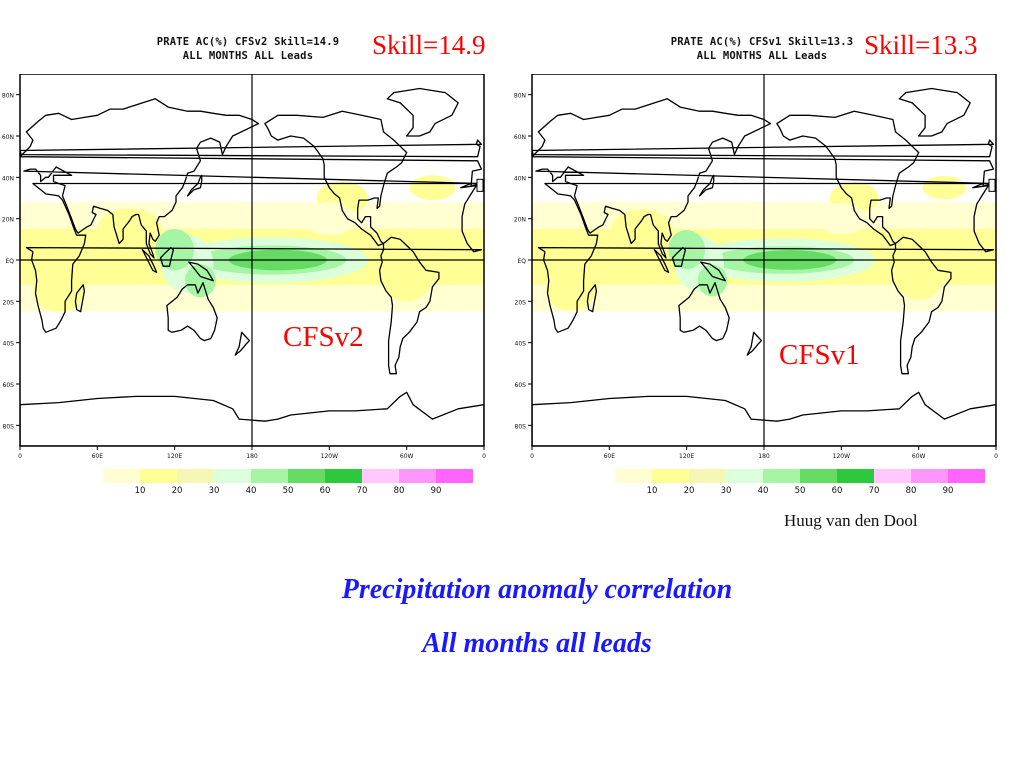 This screenshot has width=1024, height=768. What do you see at coordinates (9, 261) in the screenshot?
I see `latitude-tick-label: EQ` at bounding box center [9, 261].